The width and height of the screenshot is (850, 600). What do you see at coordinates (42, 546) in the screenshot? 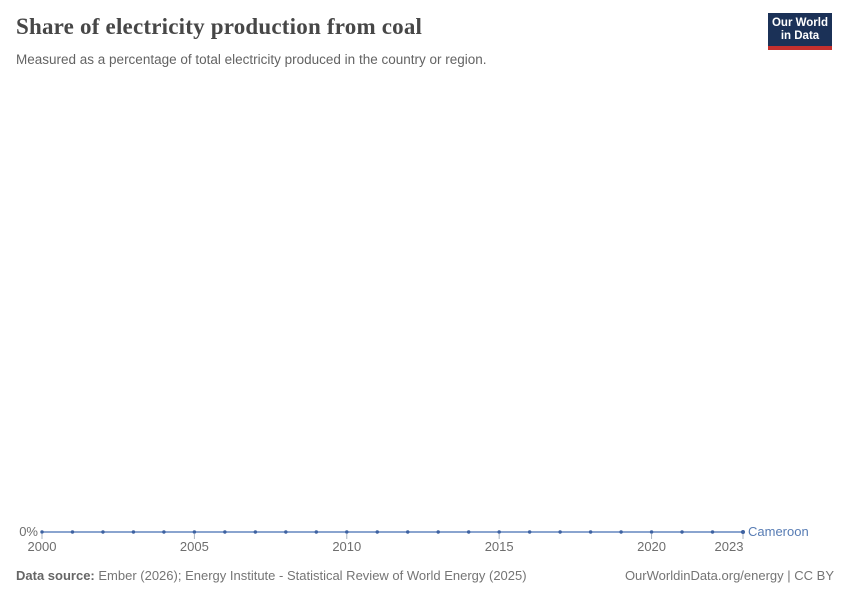
I see `x-axis-label: 2000` at bounding box center [42, 546].